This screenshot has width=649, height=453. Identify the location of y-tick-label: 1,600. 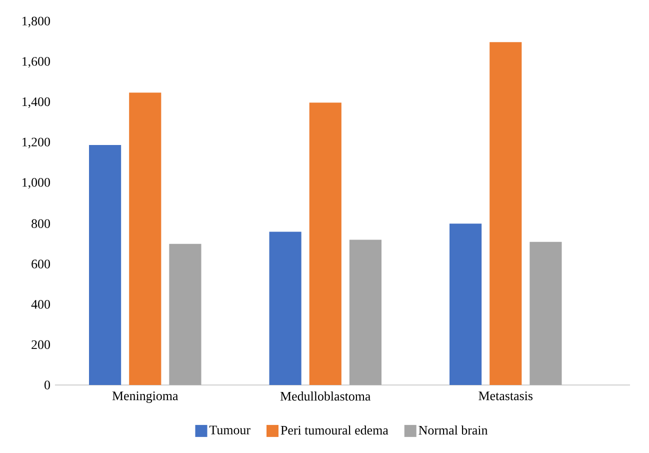
(36, 62).